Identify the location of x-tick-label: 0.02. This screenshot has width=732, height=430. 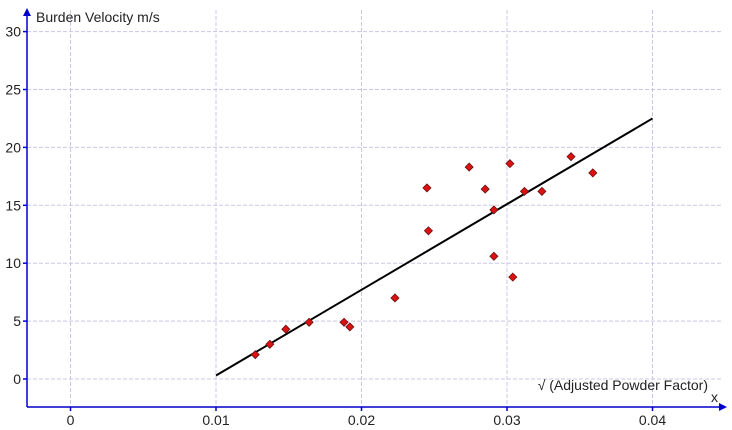
(361, 420).